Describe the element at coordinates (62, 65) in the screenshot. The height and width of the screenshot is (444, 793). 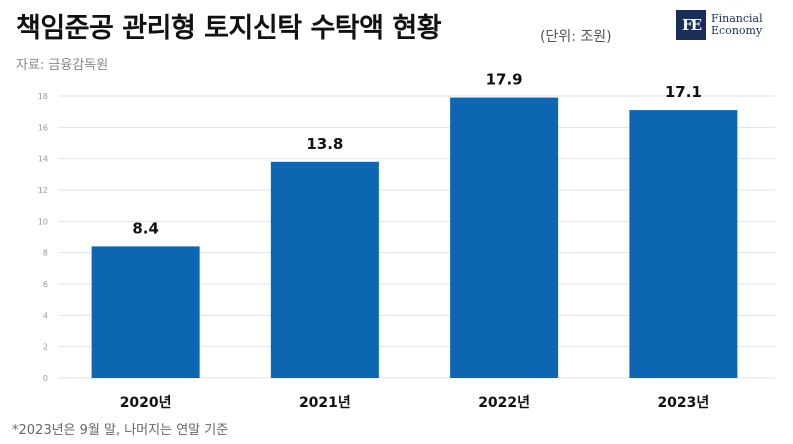
I see `source-label: 자료: 금융감독원` at that location.